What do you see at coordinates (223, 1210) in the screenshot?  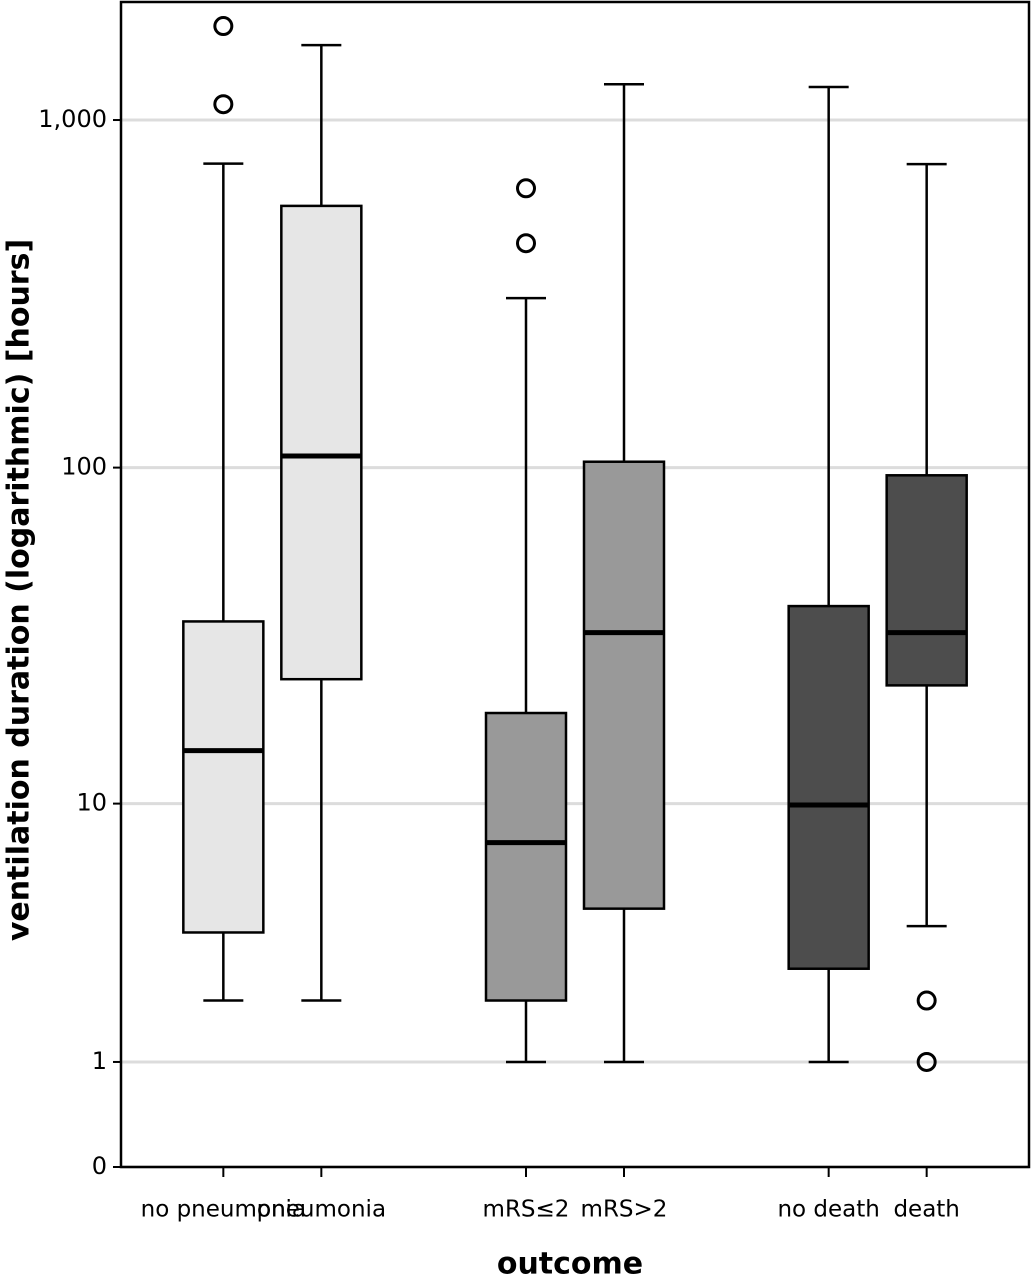 I see `x-tick-label: no pneumonia` at bounding box center [223, 1210].